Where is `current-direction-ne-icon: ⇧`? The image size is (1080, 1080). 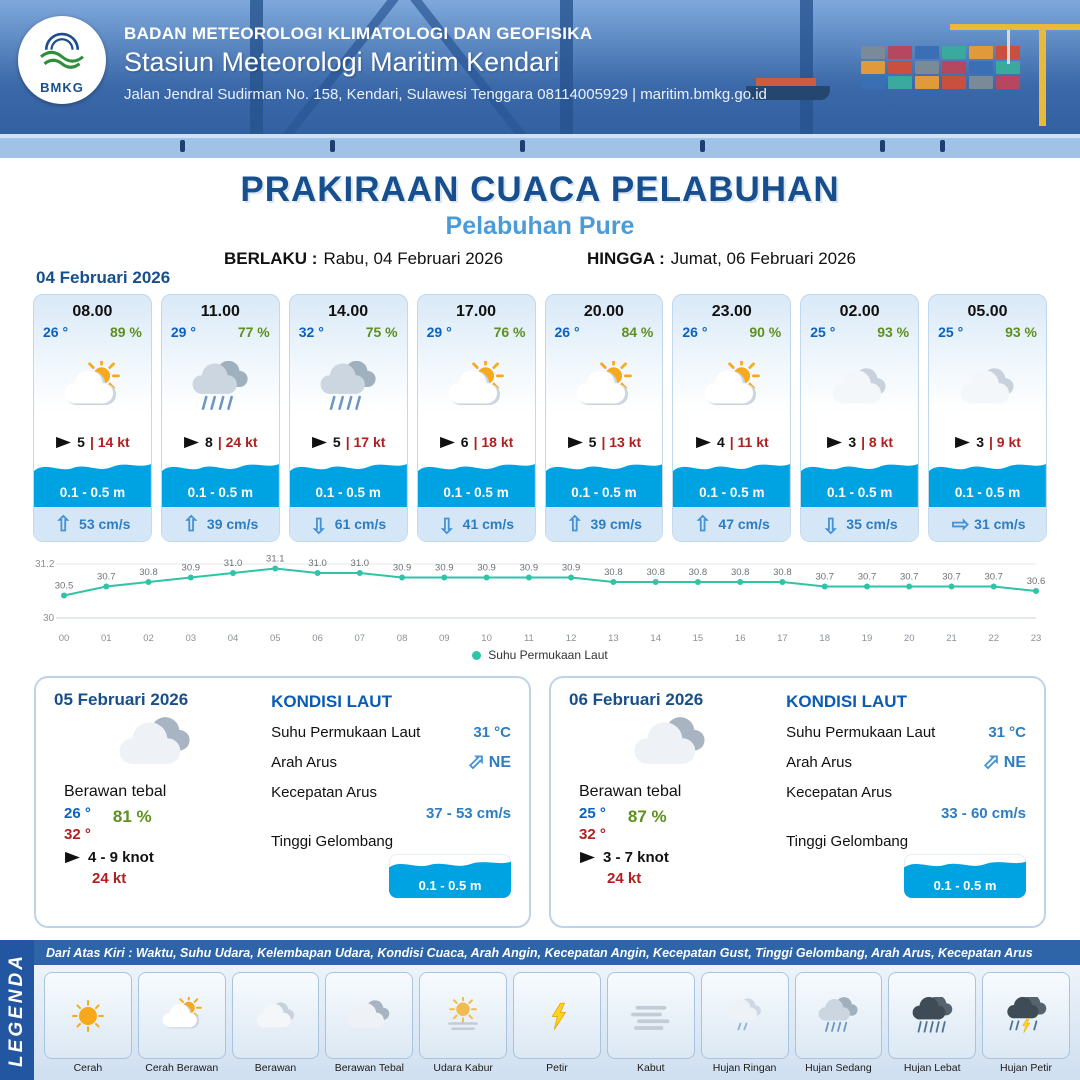 current-direction-ne-icon: ⇧ is located at coordinates (991, 762).